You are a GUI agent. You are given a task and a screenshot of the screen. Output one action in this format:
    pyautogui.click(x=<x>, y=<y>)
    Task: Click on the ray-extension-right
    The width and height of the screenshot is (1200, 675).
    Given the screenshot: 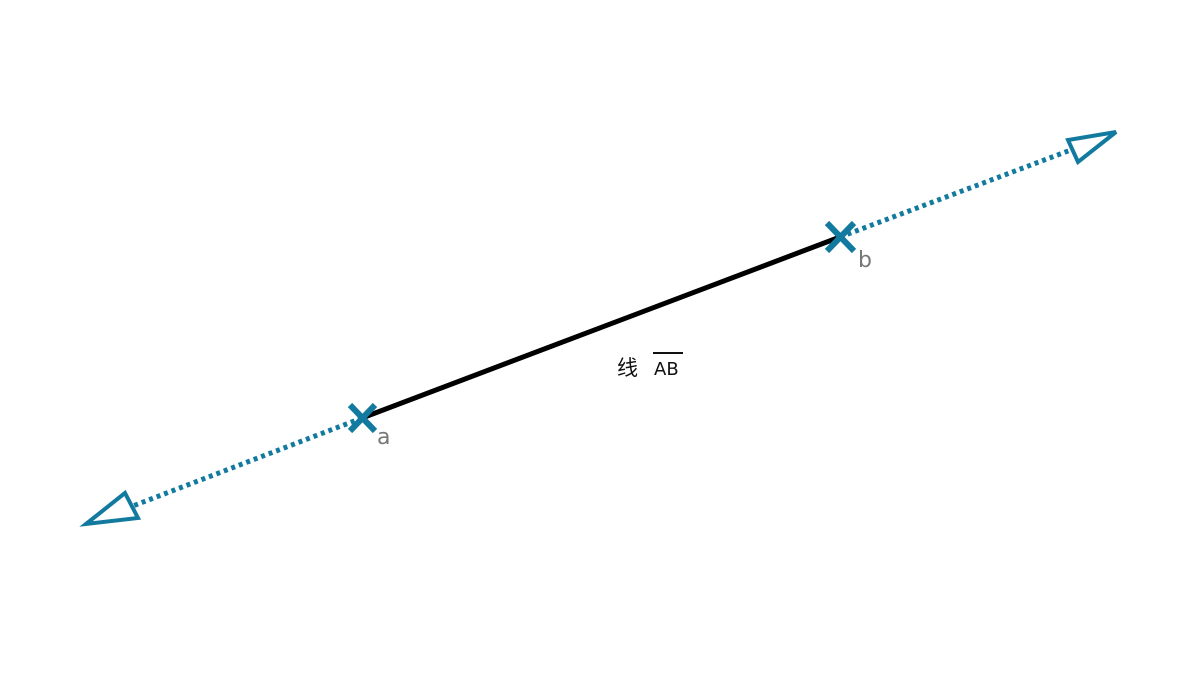 What is the action you would take?
    pyautogui.click(x=966, y=189)
    